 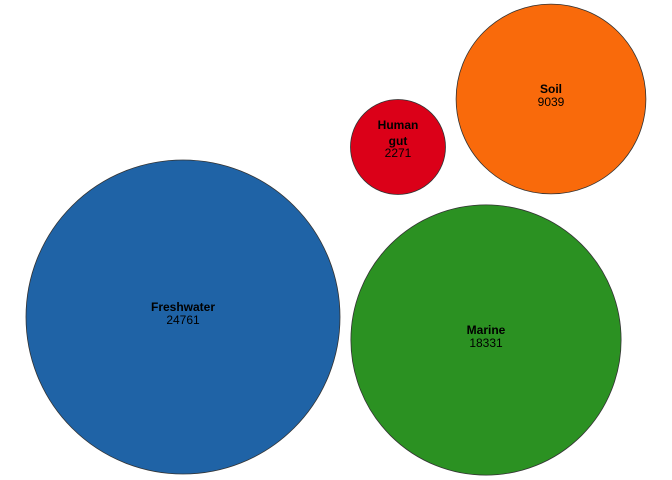 I want to click on bubble-circle-human-gut, so click(x=398, y=147).